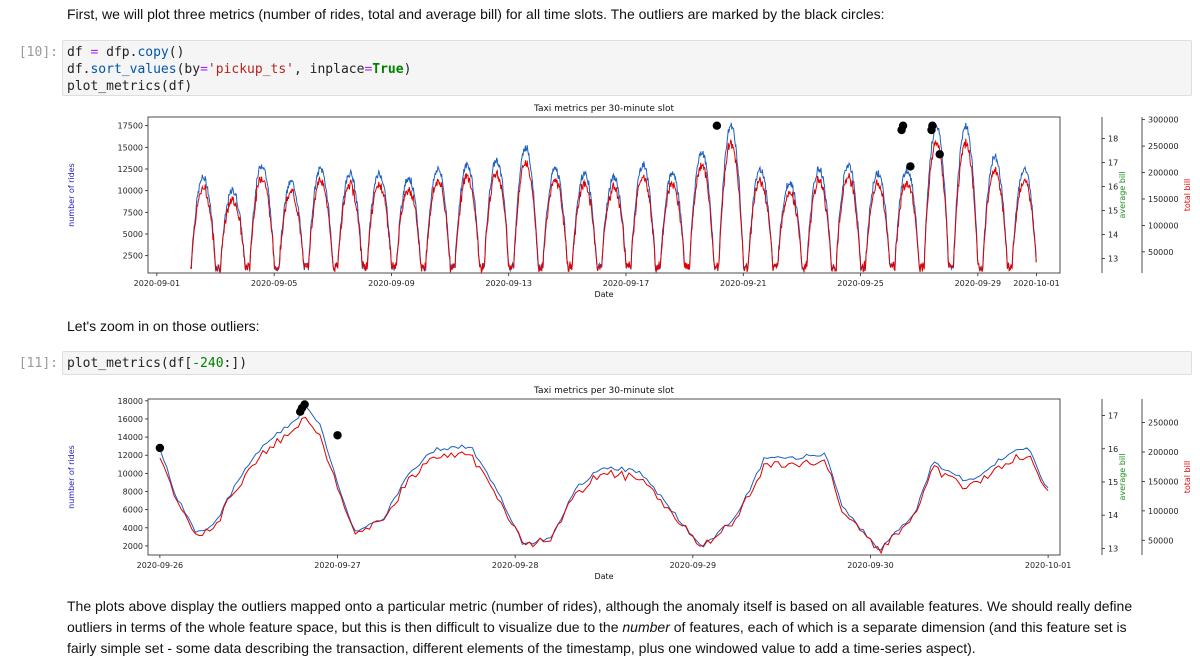 Image resolution: width=1200 pixels, height=663 pixels. What do you see at coordinates (133, 528) in the screenshot?
I see `y-tick-label: 4000` at bounding box center [133, 528].